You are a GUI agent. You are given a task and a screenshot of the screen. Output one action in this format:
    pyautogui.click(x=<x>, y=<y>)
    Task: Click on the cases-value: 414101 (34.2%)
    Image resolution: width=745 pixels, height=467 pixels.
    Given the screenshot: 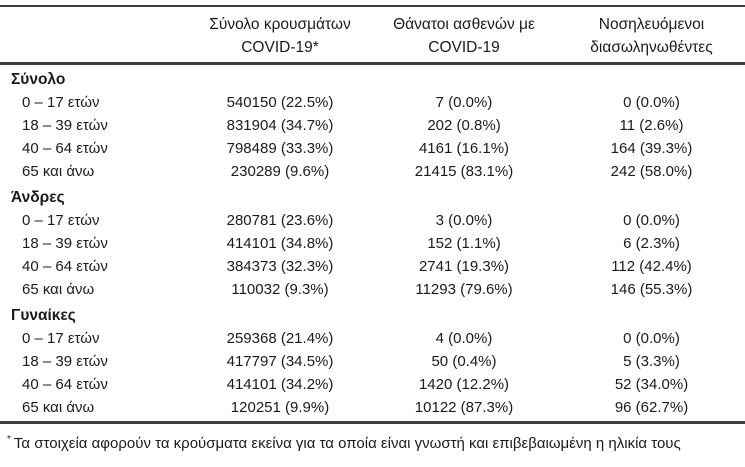 What is the action you would take?
    pyautogui.click(x=280, y=384)
    